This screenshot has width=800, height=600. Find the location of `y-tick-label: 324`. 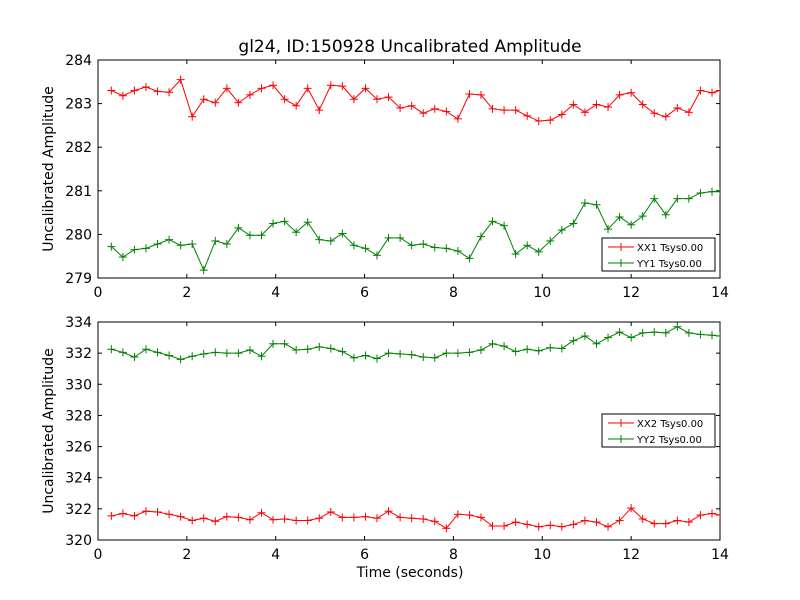

y-tick-label: 324 is located at coordinates (78, 479).